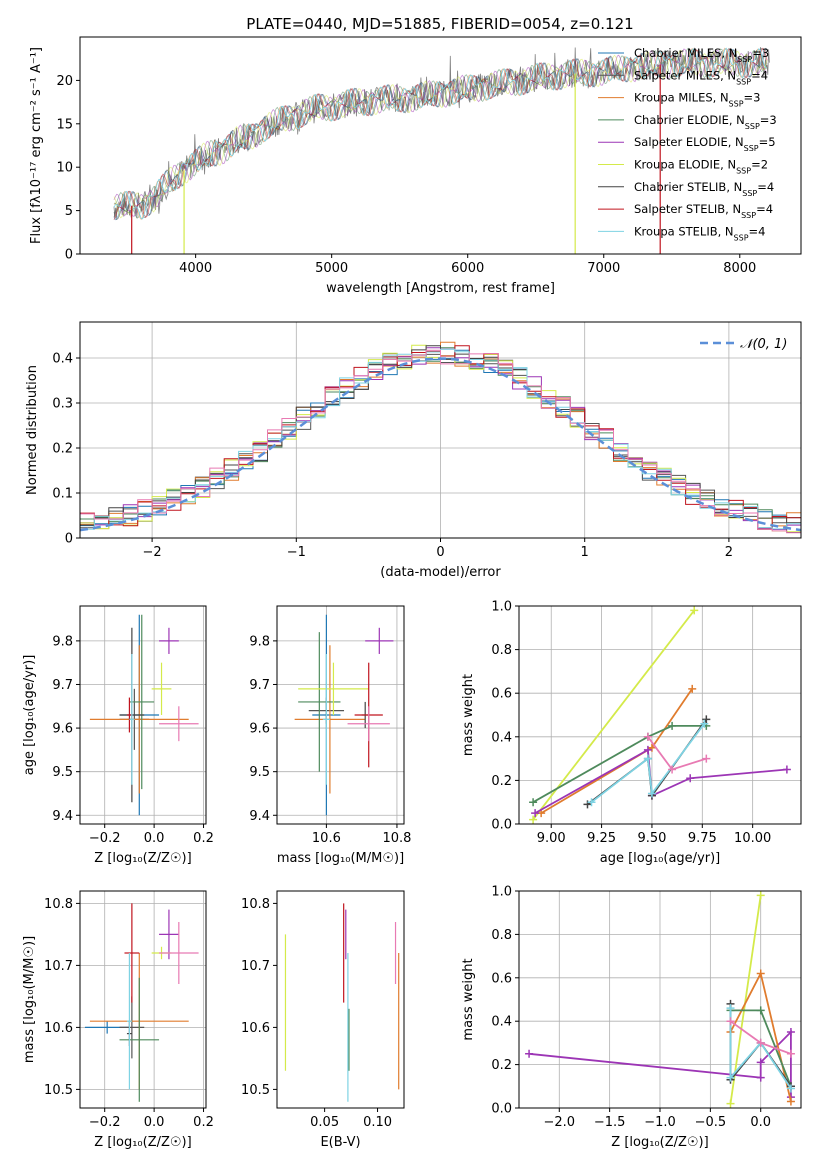  Describe the element at coordinates (610, 1122) in the screenshot. I see `x-tick-label: −1.5` at that location.